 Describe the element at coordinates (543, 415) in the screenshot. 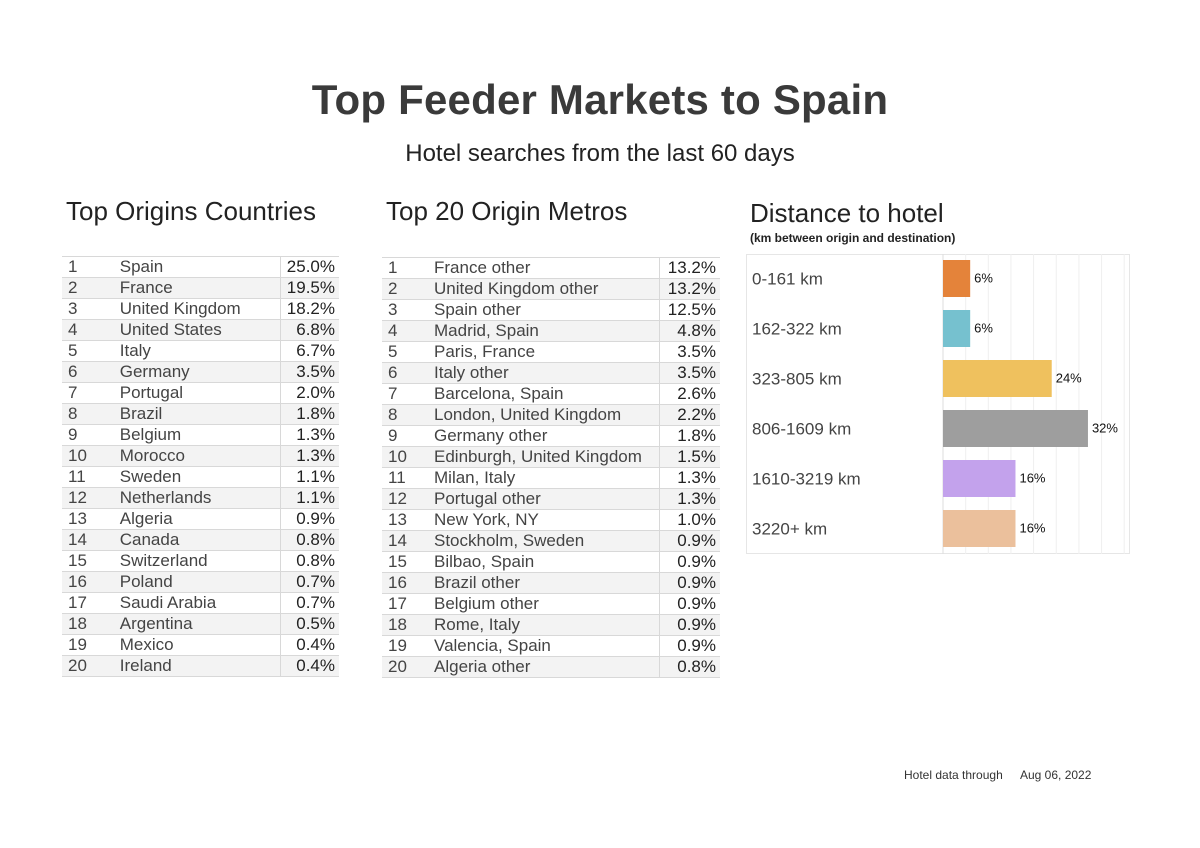

I see `name-cell: London, United Kingdom` at that location.